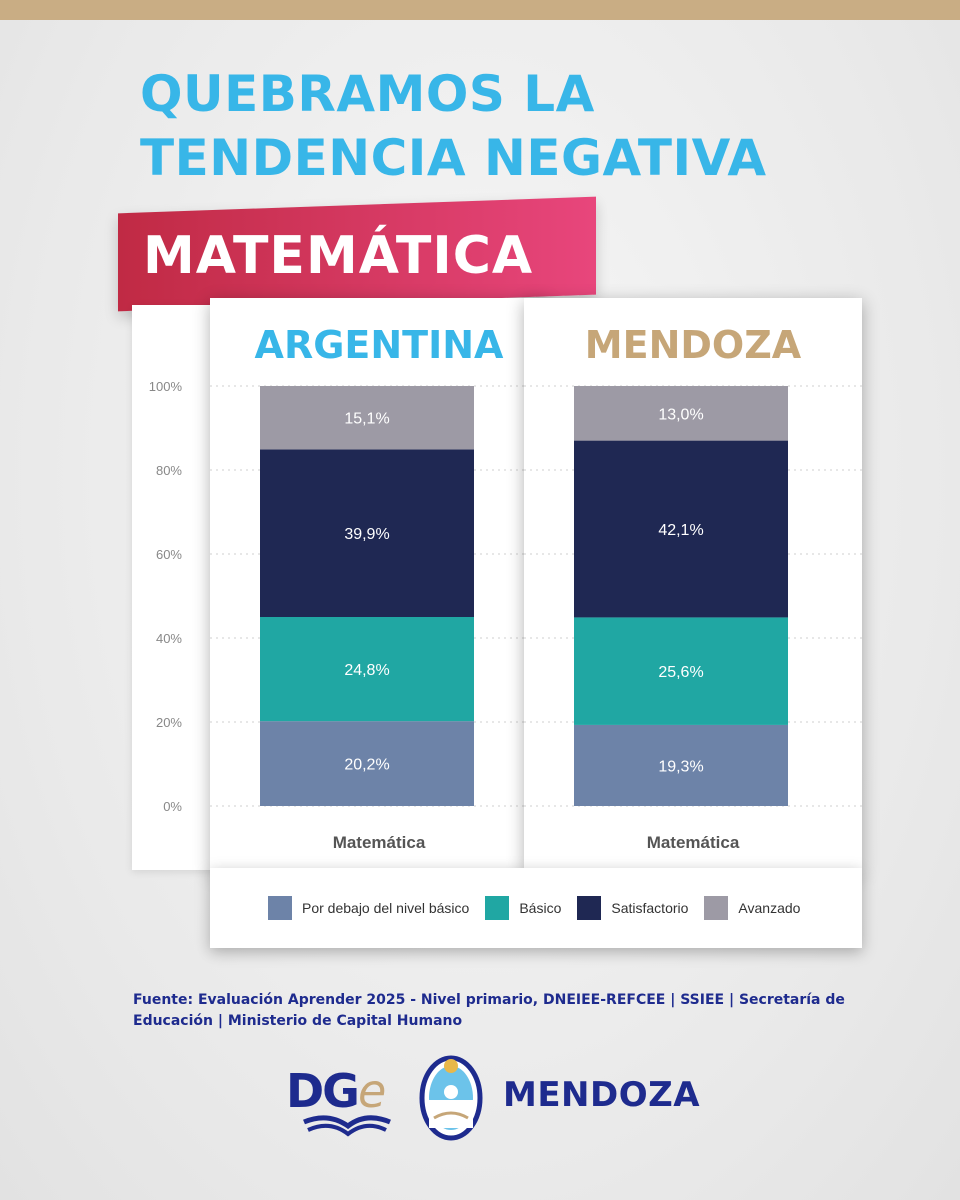 The width and height of the screenshot is (960, 1200). Describe the element at coordinates (693, 345) in the screenshot. I see `panel-title-mendoza: MENDOZA` at that location.